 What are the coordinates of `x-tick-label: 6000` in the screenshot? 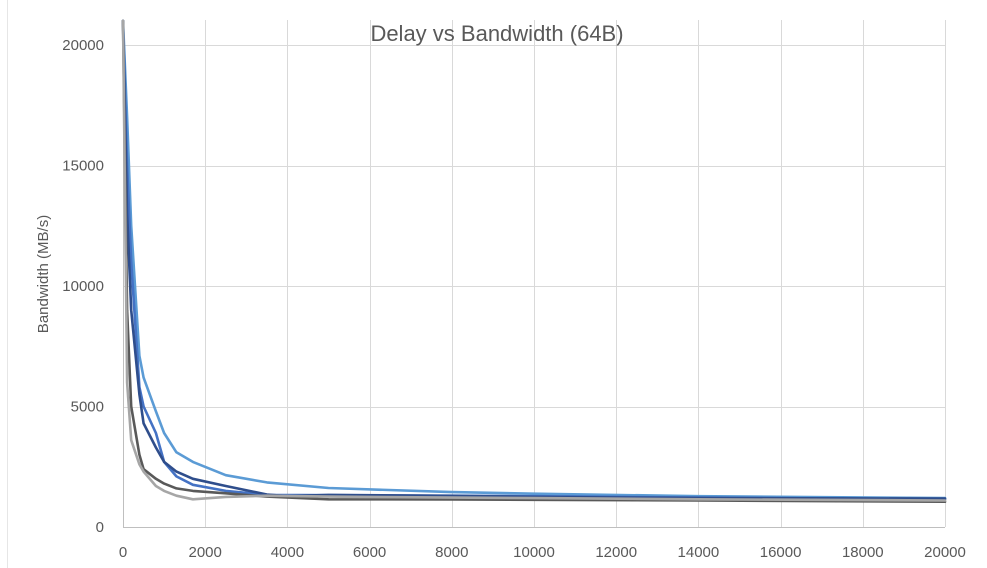 It's located at (369, 552).